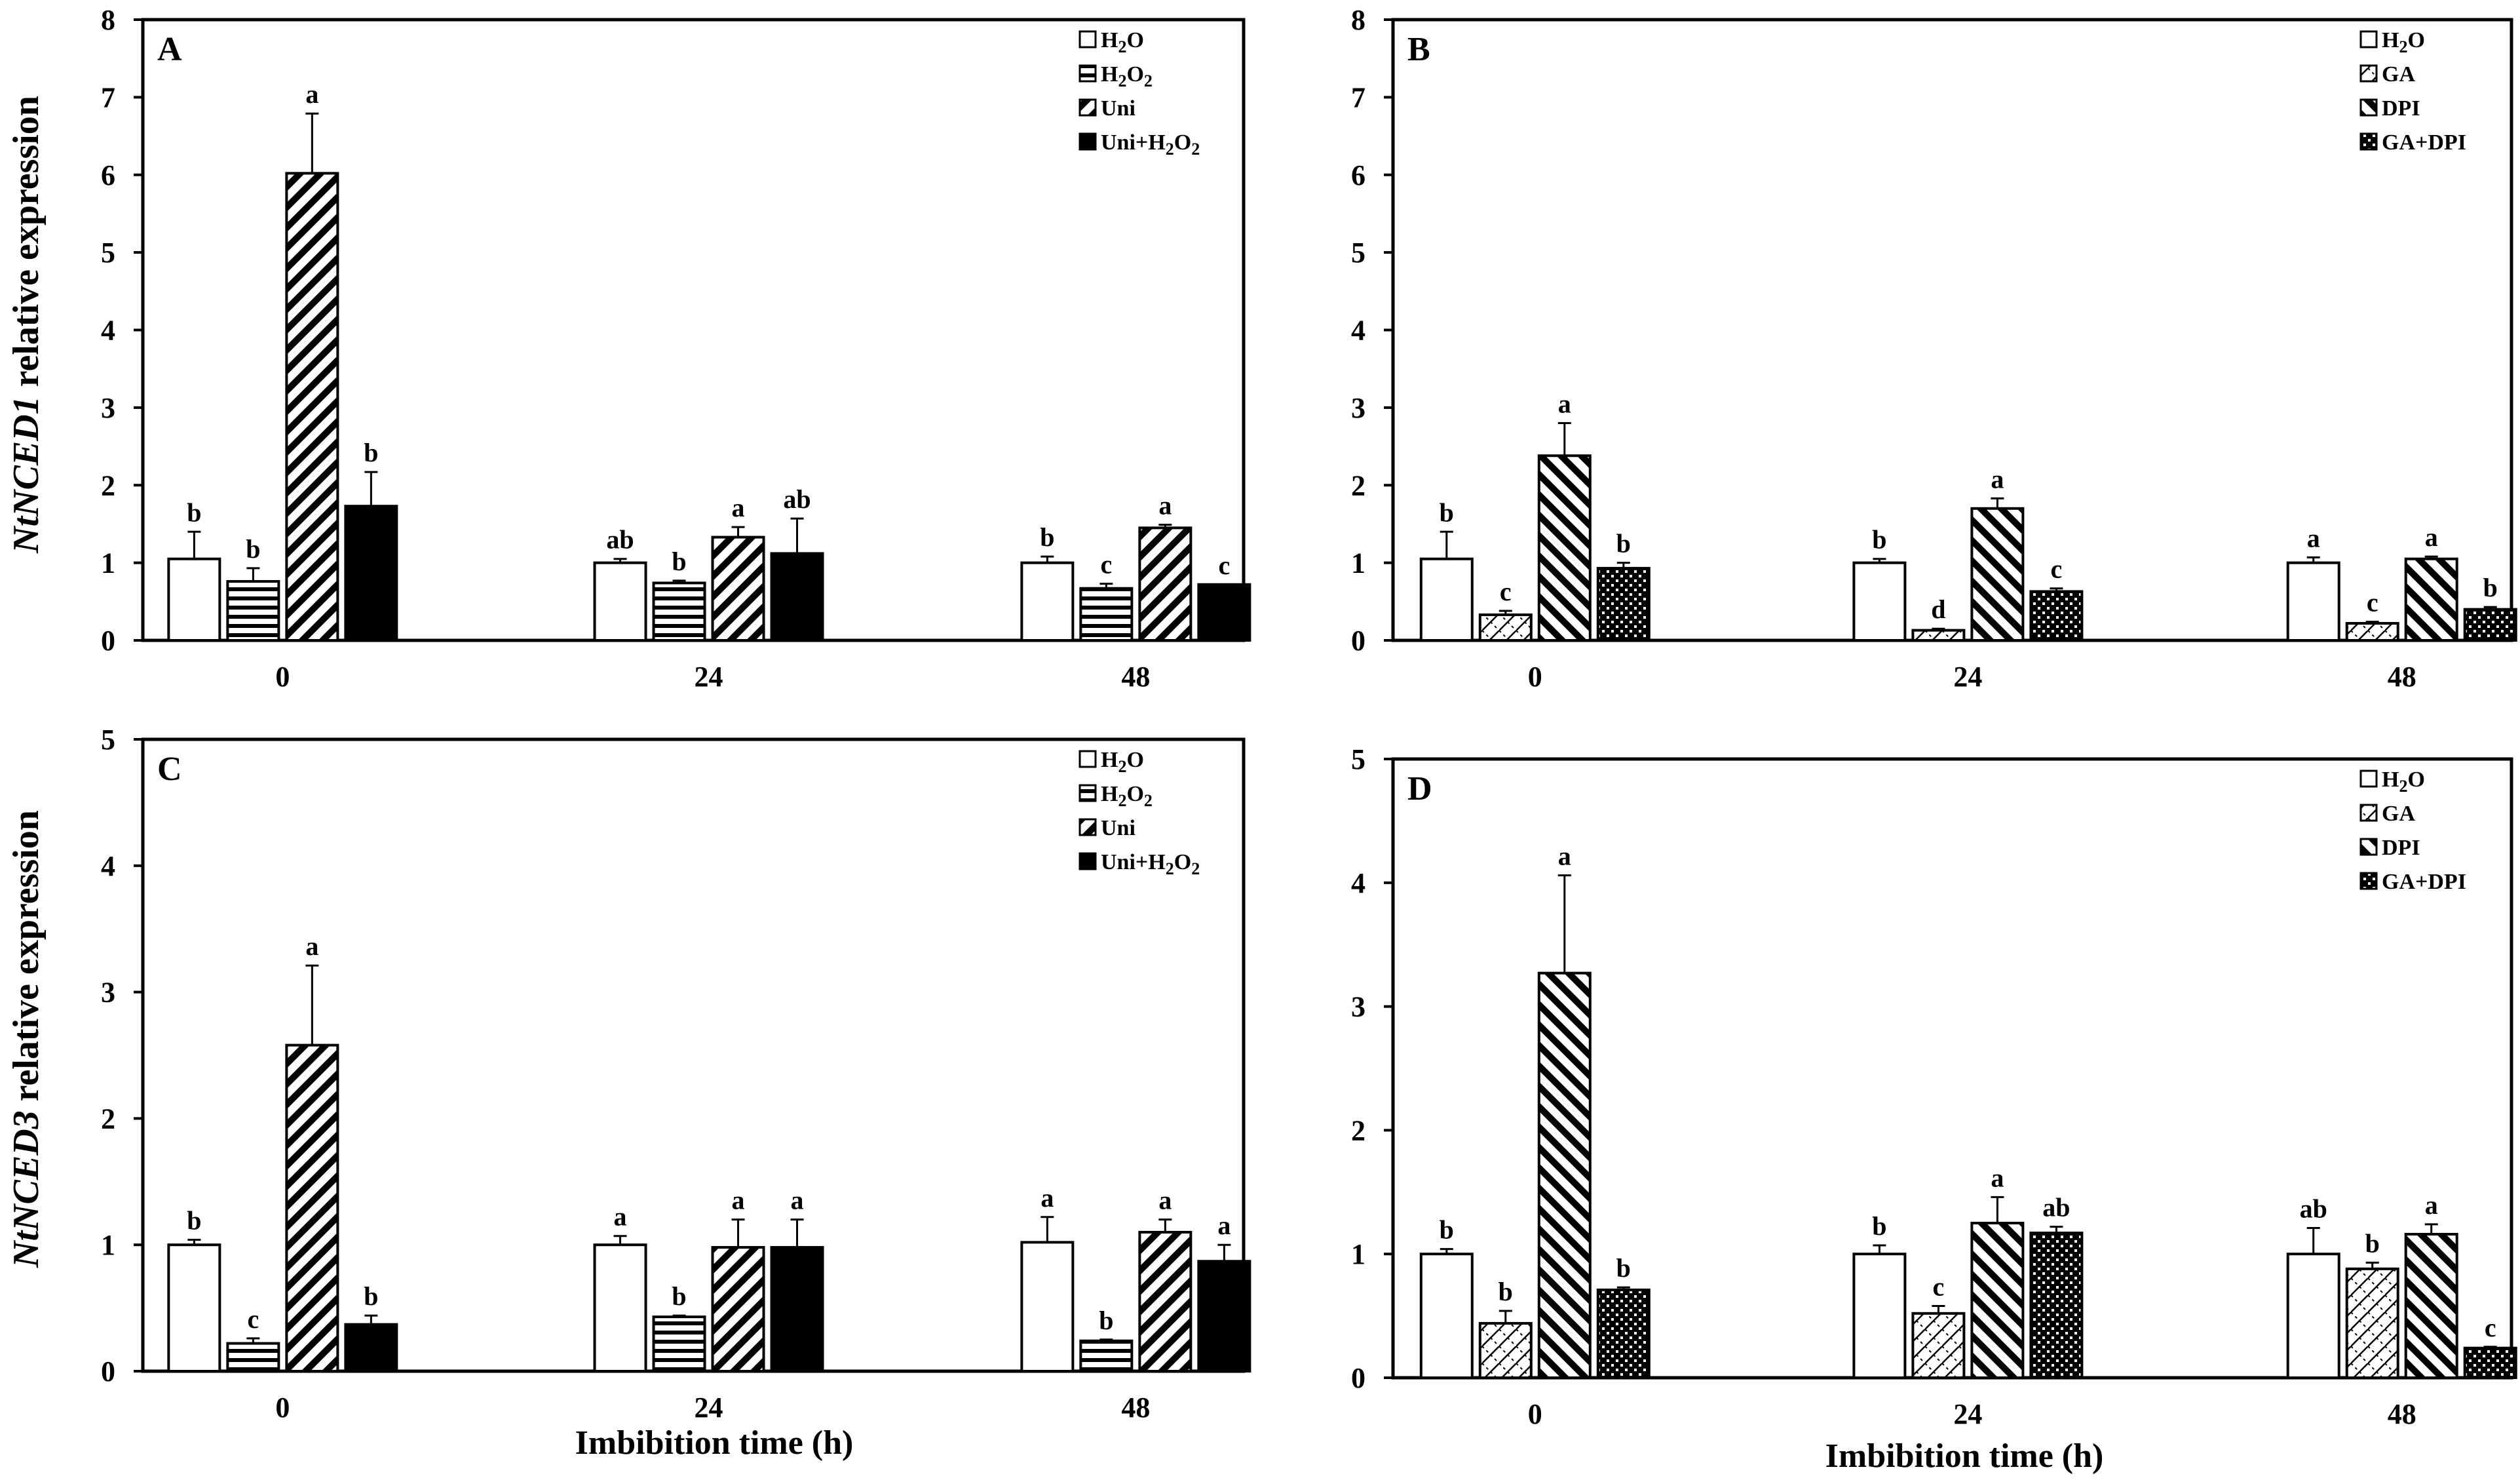 The height and width of the screenshot is (1480, 2520). What do you see at coordinates (282, 677) in the screenshot?
I see `x-tick-label: 0` at bounding box center [282, 677].